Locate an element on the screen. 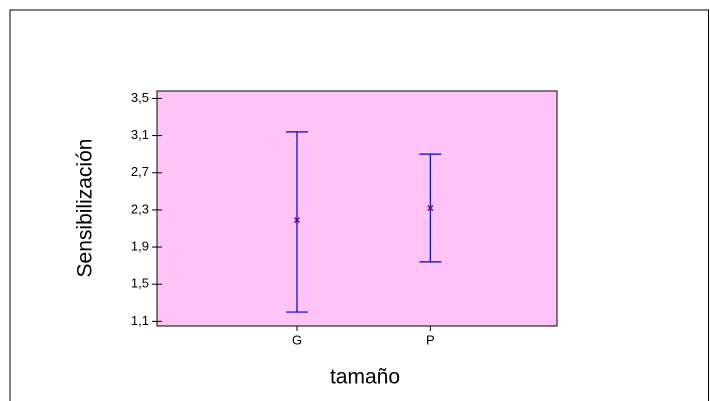 This screenshot has width=710, height=401. x-tick-label: P is located at coordinates (430, 339).